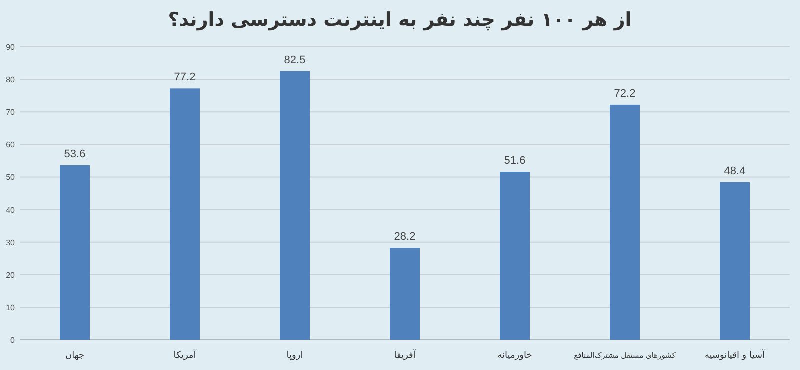 The image size is (800, 370). Describe the element at coordinates (11, 275) in the screenshot. I see `y-tick-label: 20` at that location.